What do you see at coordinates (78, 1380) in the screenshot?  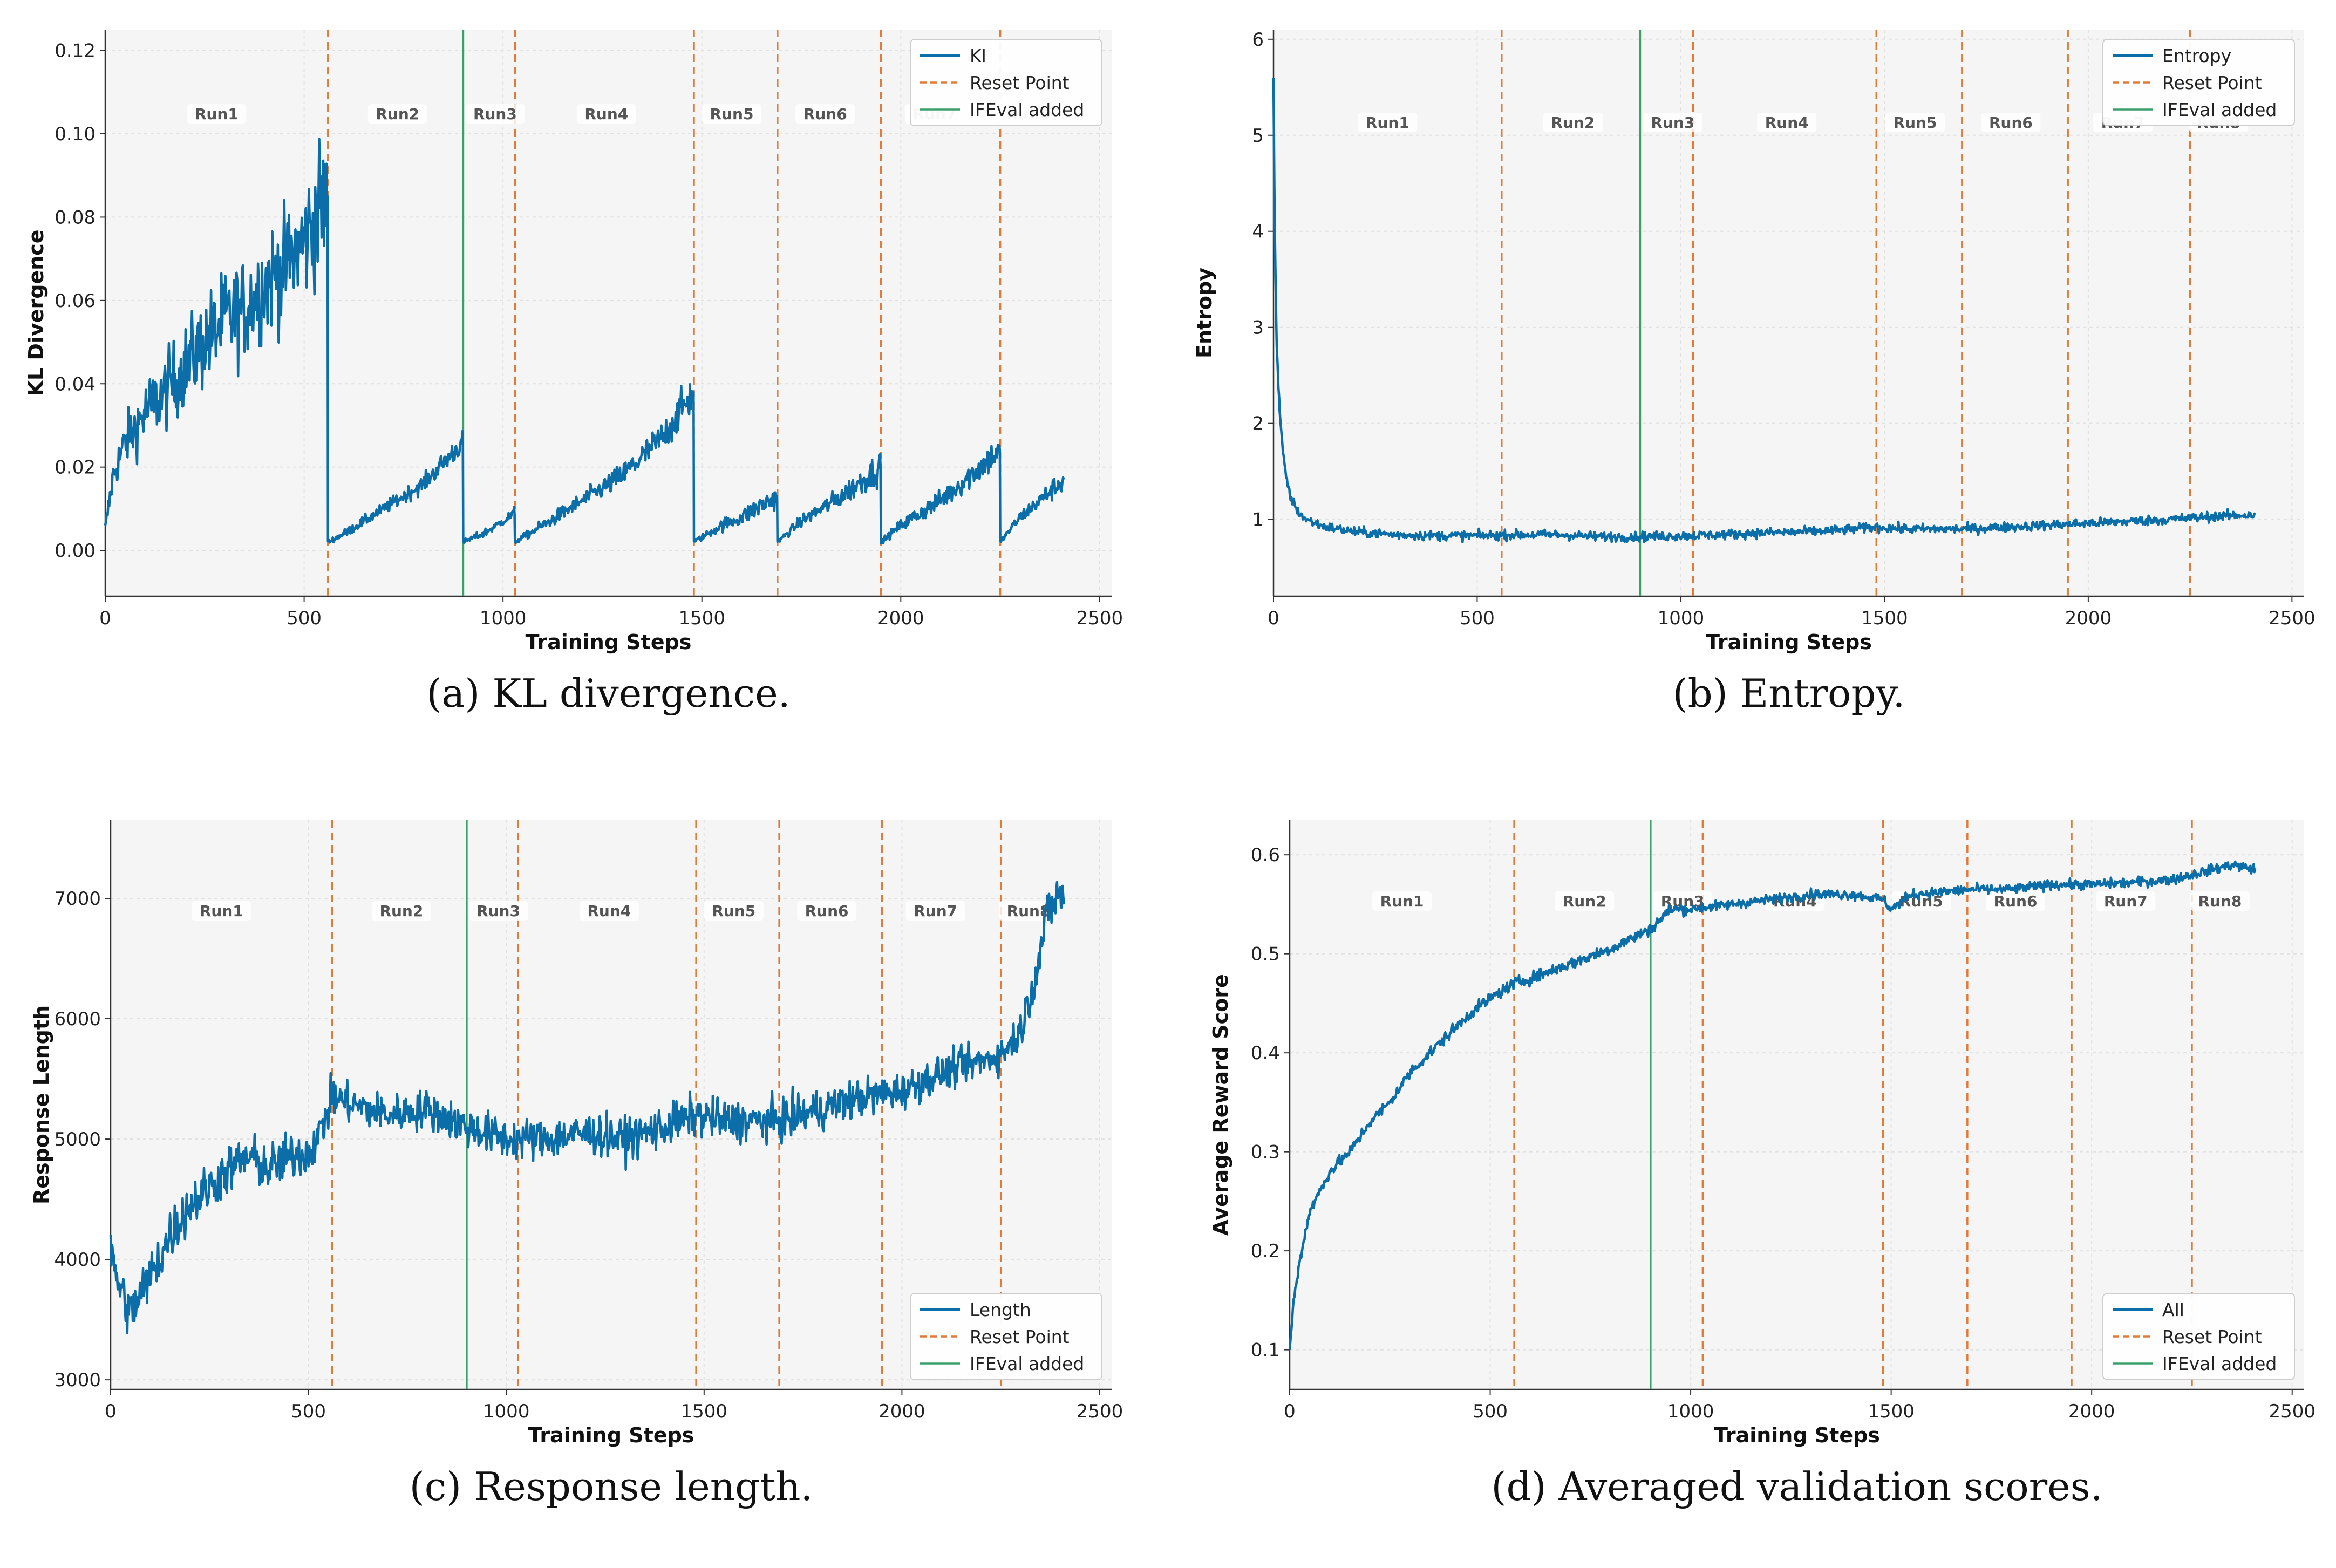 I see `y-tick-label: 3000` at bounding box center [78, 1380].